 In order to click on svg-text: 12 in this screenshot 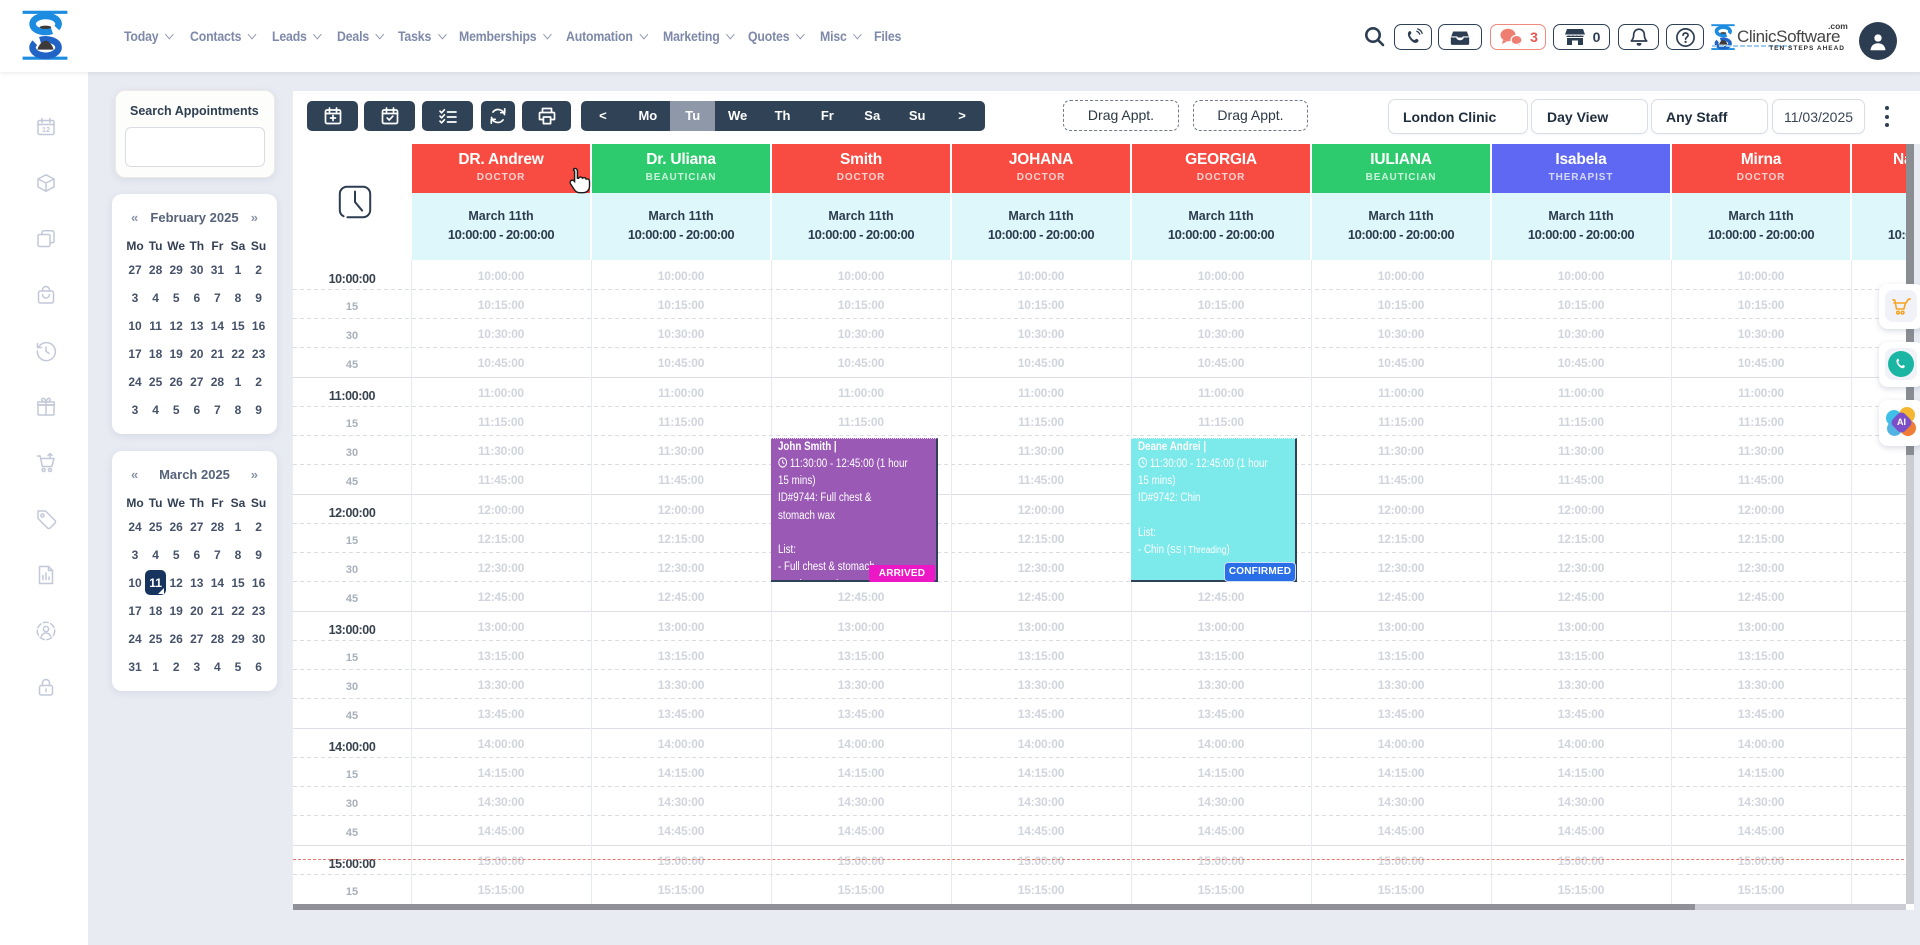, I will do `click(46, 129)`.